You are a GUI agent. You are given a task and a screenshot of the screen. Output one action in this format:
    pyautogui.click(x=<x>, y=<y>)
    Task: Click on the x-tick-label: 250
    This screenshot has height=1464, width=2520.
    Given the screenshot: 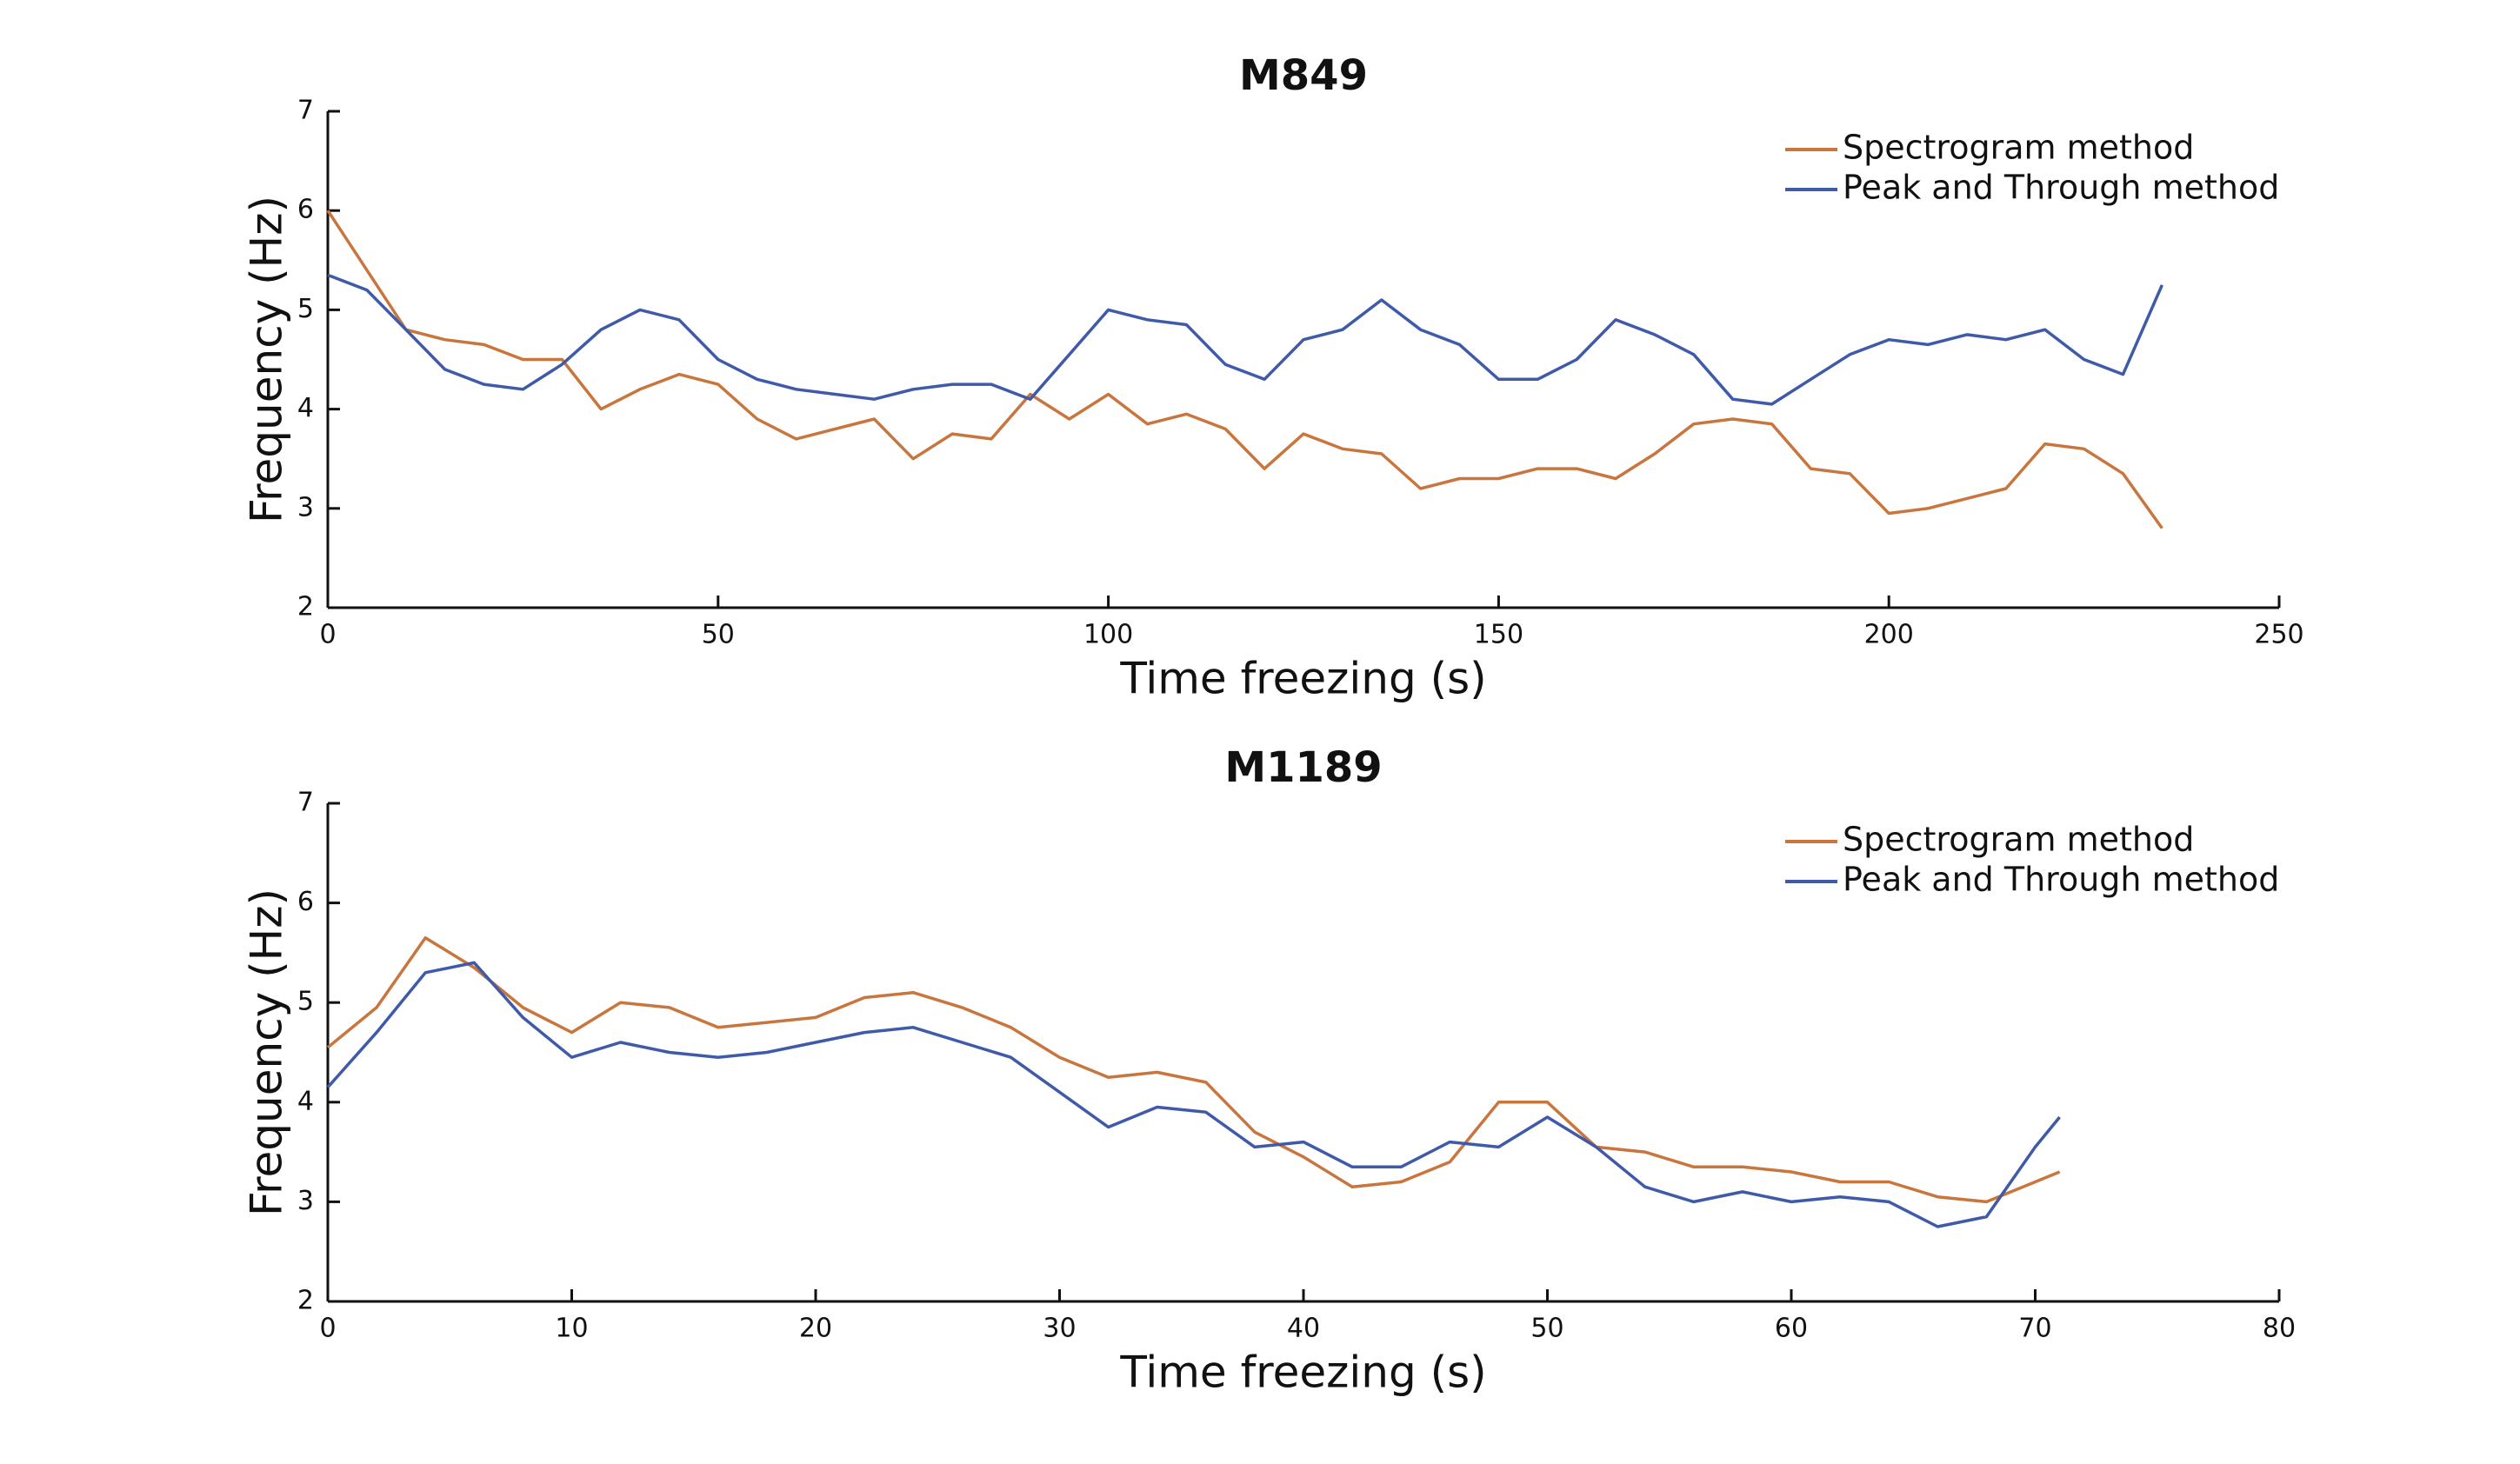 What is the action you would take?
    pyautogui.click(x=2278, y=635)
    